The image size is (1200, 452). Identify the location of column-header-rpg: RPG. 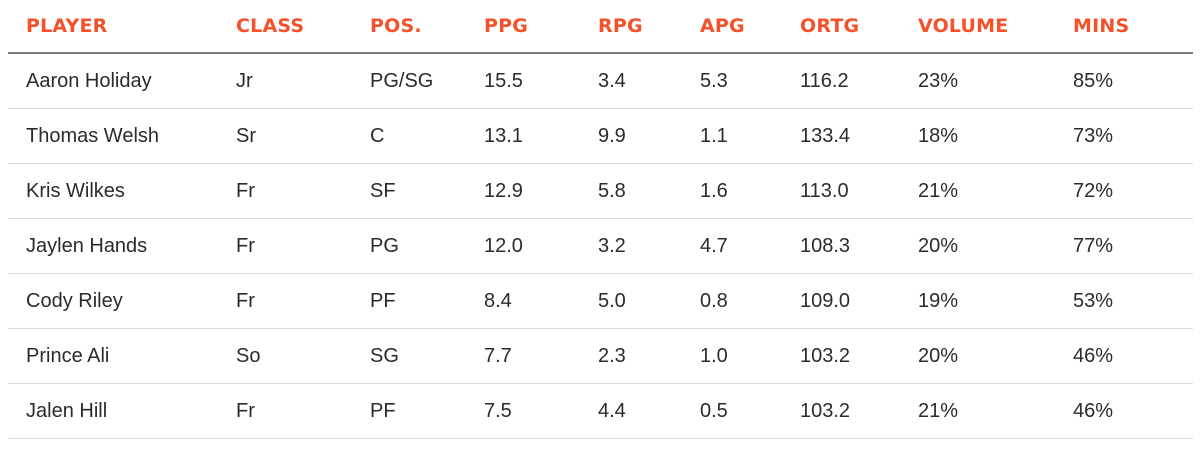
(649, 27).